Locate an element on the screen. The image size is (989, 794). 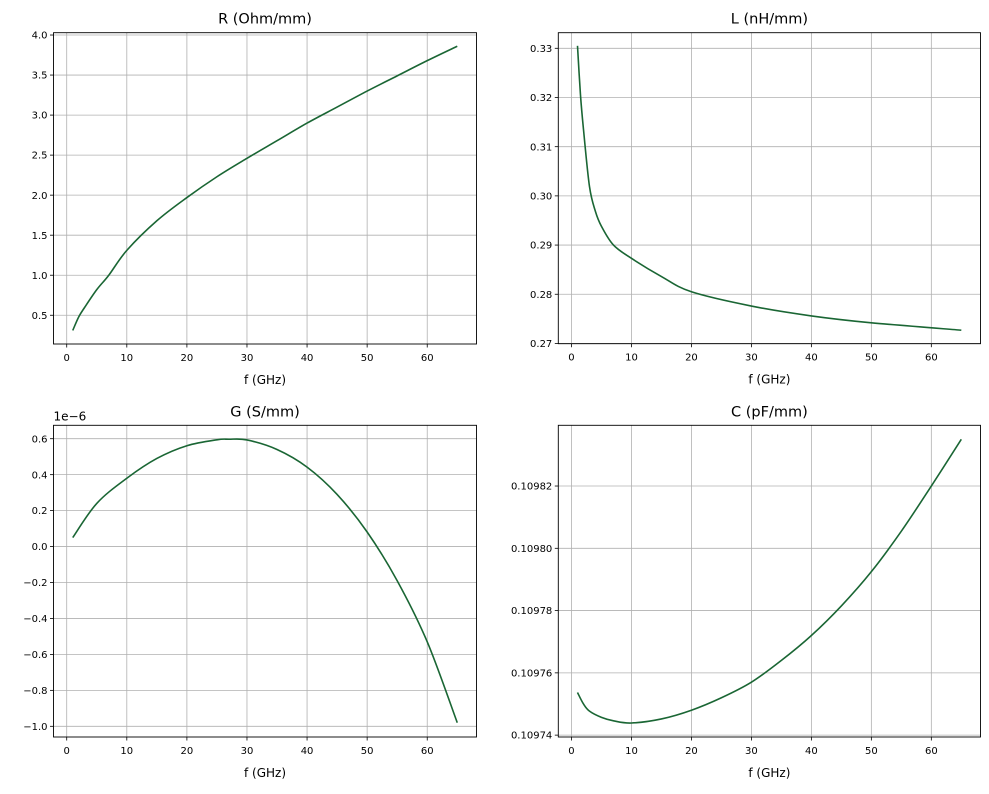
y-tick-label: 0.10974 is located at coordinates (531, 736).